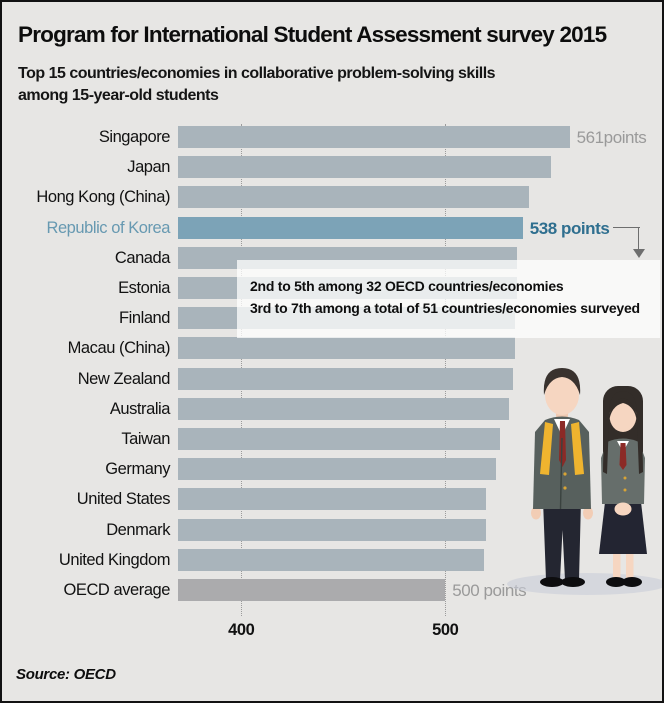  What do you see at coordinates (66, 674) in the screenshot?
I see `source-label: Source: OECD` at bounding box center [66, 674].